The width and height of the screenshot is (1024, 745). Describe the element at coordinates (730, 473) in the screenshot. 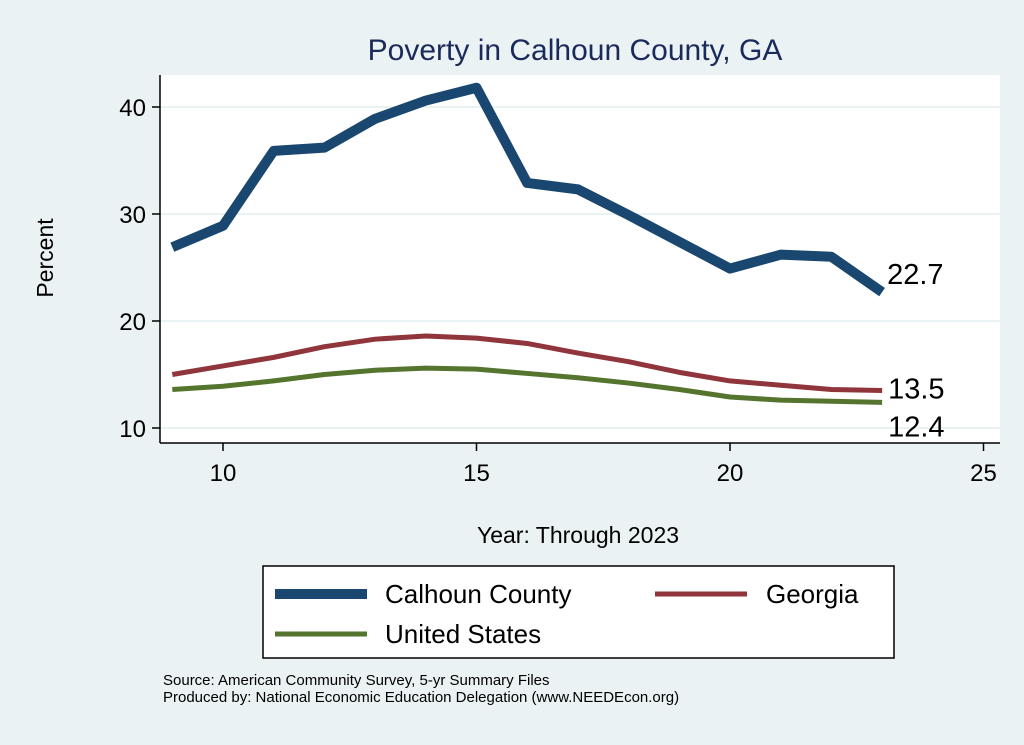

I see `x-tick-label: 20` at that location.